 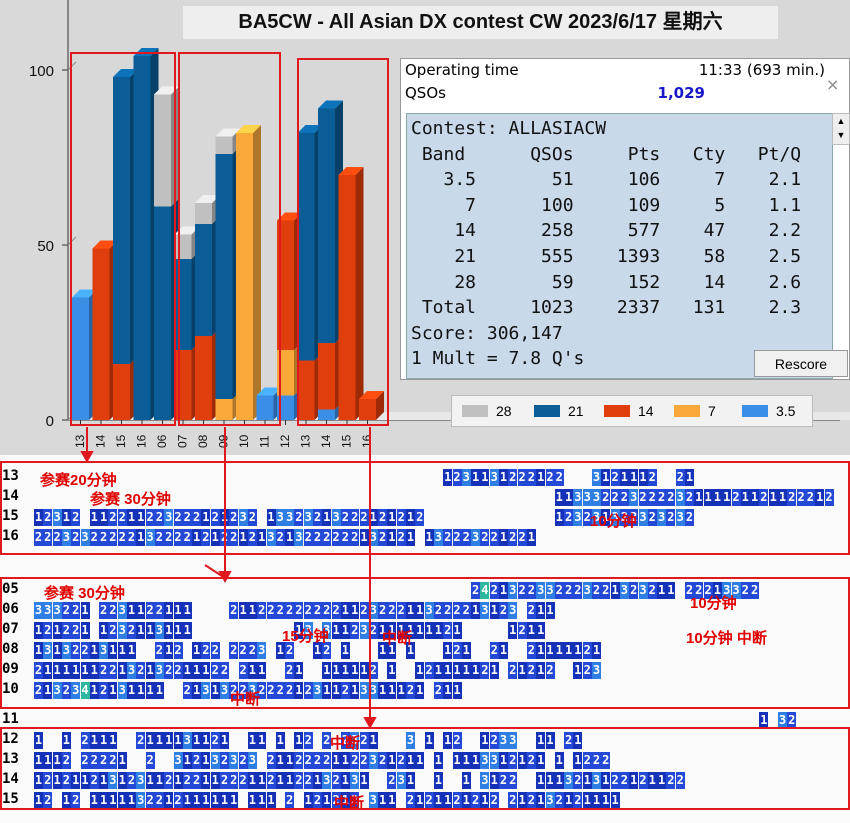 What do you see at coordinates (142, 441) in the screenshot?
I see `x-tick-label-16-3: 16` at bounding box center [142, 441].